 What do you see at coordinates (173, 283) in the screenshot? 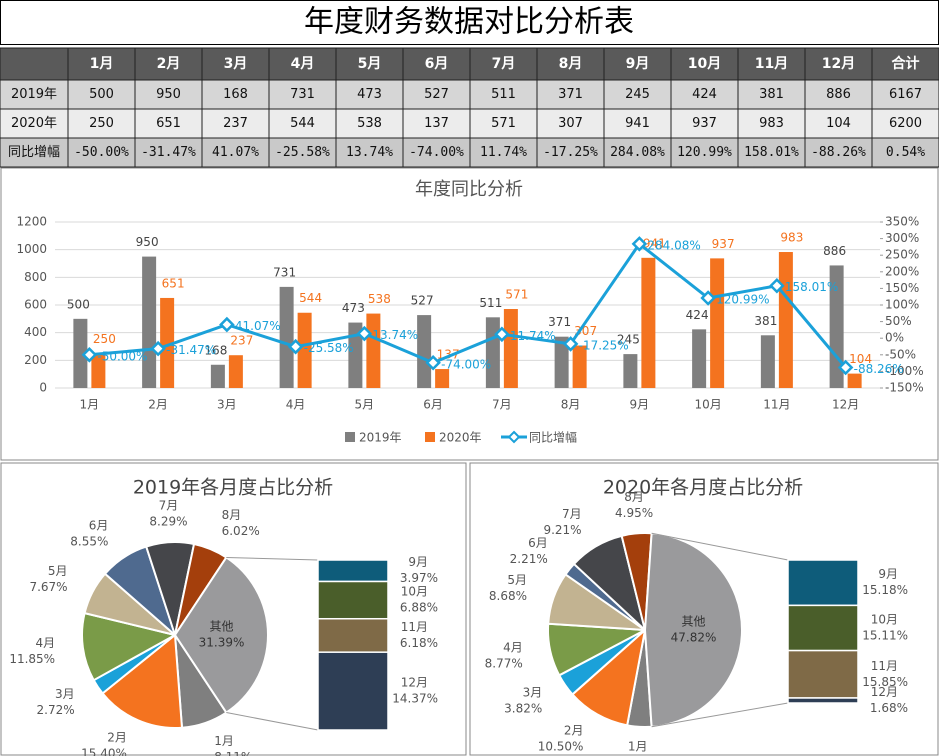
I see `data-label: 651` at bounding box center [173, 283].